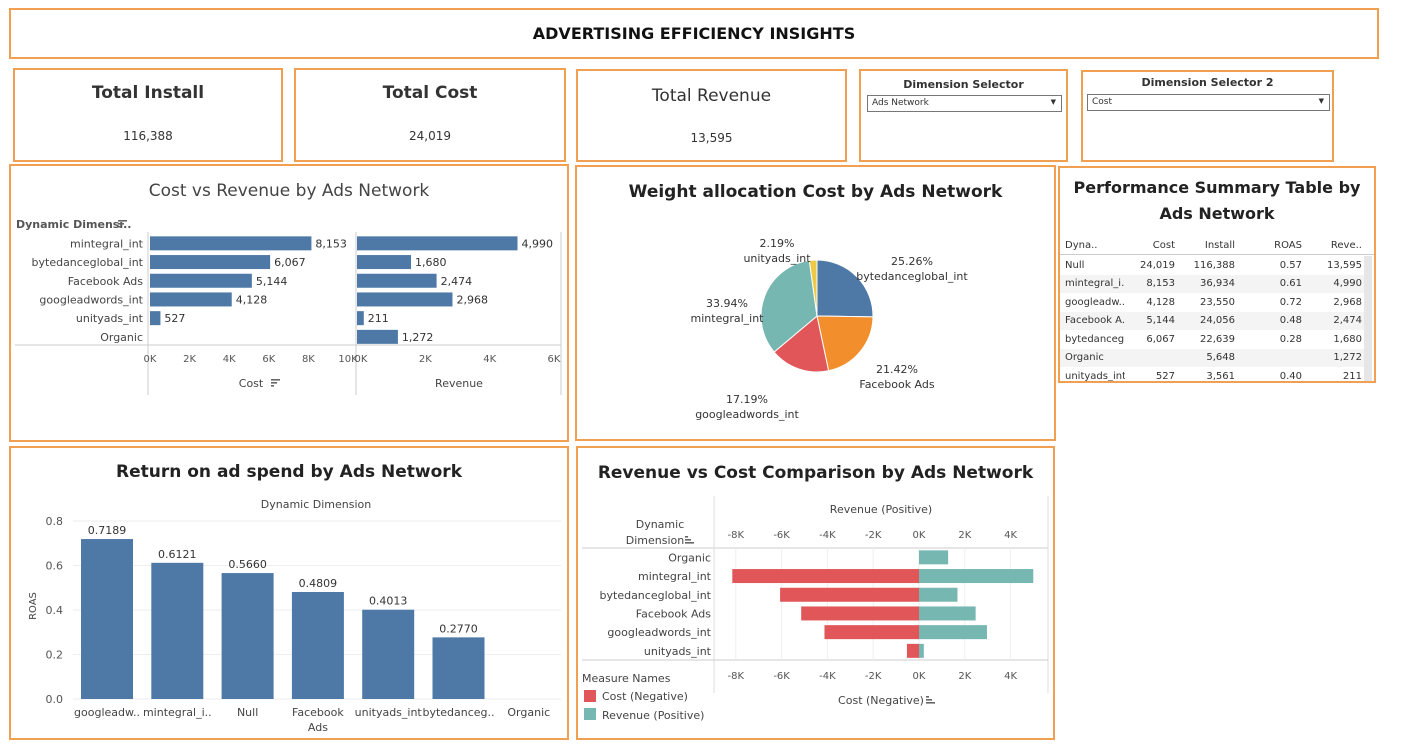 This screenshot has height=747, width=1402. Describe the element at coordinates (1347, 320) in the screenshot. I see `table-cell: 2,474` at that location.